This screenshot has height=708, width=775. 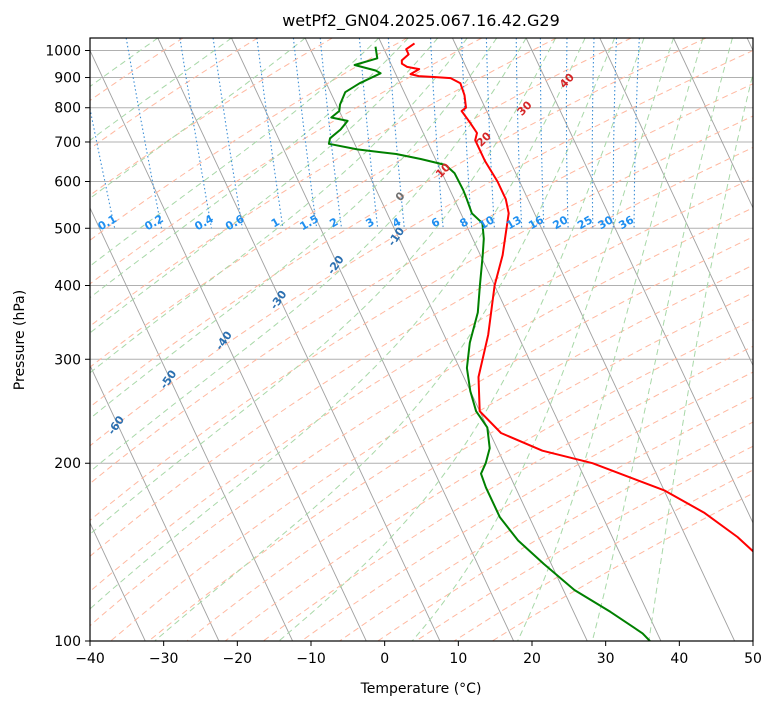 What do you see at coordinates (418, 654) in the screenshot?
I see `x-axis: −40 −30 −20 −10 0 10 20 30 40 50` at bounding box center [418, 654].